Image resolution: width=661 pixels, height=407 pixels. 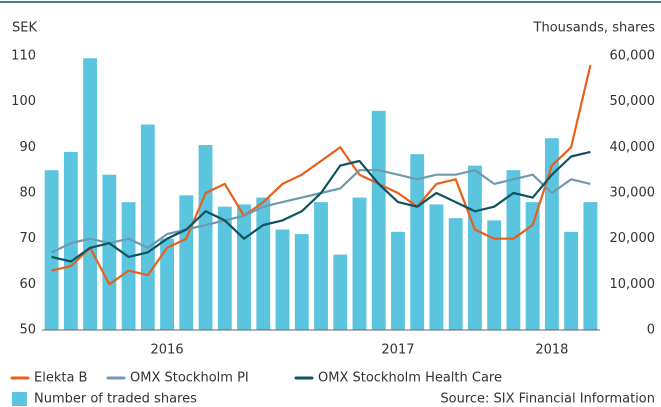 I want to click on y-axis-label: SEK, so click(x=24, y=28).